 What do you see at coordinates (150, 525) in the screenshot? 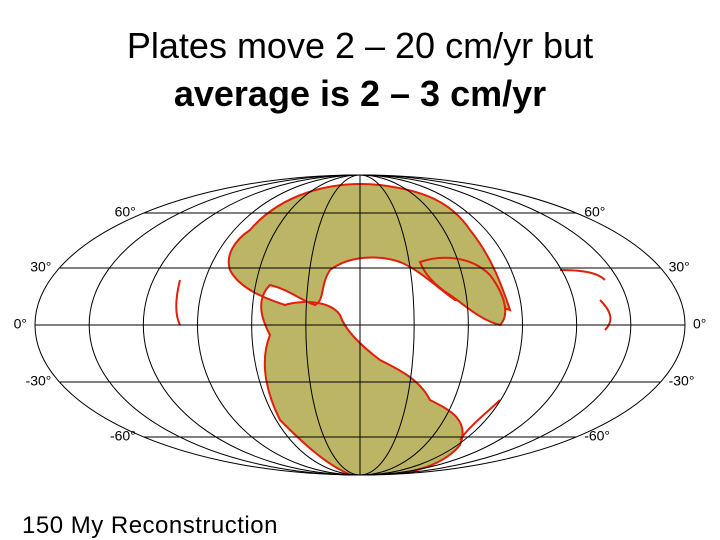
I see `caption: 150 My Reconstruction` at bounding box center [150, 525].